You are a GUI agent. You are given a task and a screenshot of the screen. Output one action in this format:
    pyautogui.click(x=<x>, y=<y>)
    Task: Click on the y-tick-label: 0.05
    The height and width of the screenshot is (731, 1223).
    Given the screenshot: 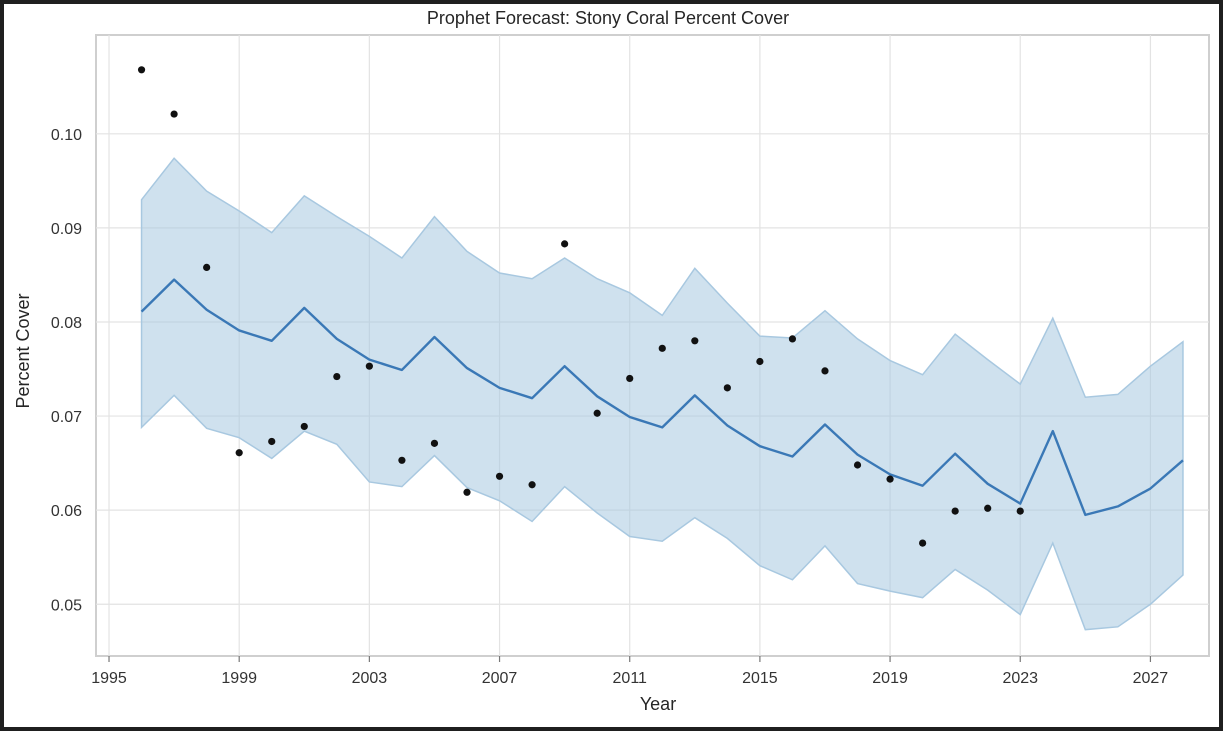 What is the action you would take?
    pyautogui.click(x=66, y=605)
    